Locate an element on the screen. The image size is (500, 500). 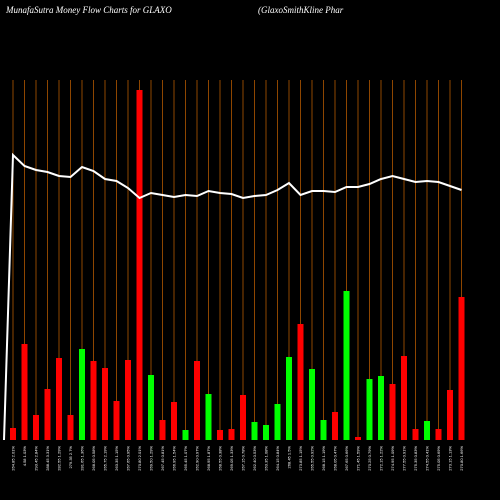
x-tick-label: 272.15 1.22% is located at coordinates (381, 458).